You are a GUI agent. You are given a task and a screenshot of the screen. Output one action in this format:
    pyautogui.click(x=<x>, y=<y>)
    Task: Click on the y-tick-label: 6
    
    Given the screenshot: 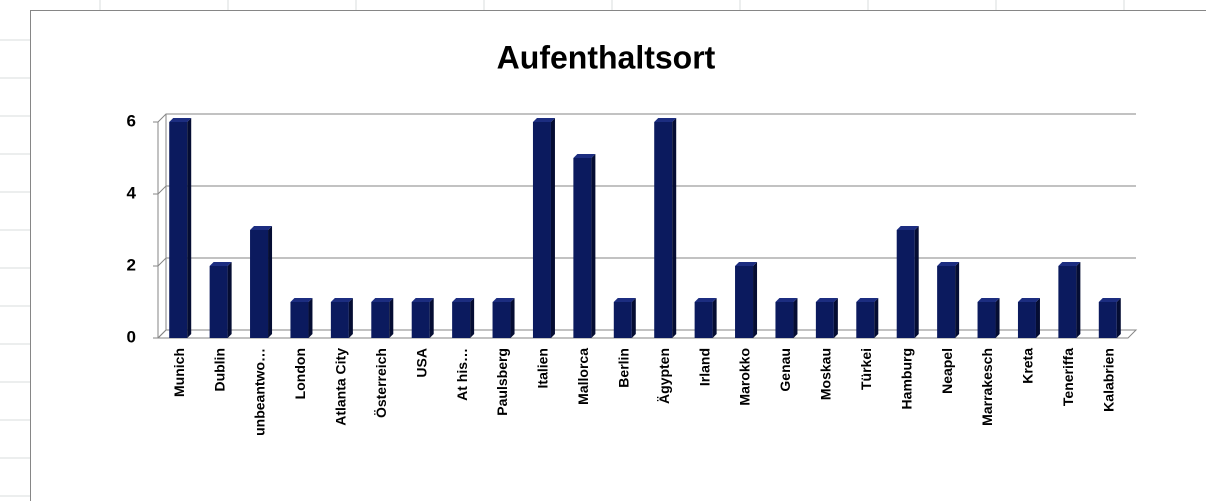 What is the action you would take?
    pyautogui.click(x=131, y=120)
    